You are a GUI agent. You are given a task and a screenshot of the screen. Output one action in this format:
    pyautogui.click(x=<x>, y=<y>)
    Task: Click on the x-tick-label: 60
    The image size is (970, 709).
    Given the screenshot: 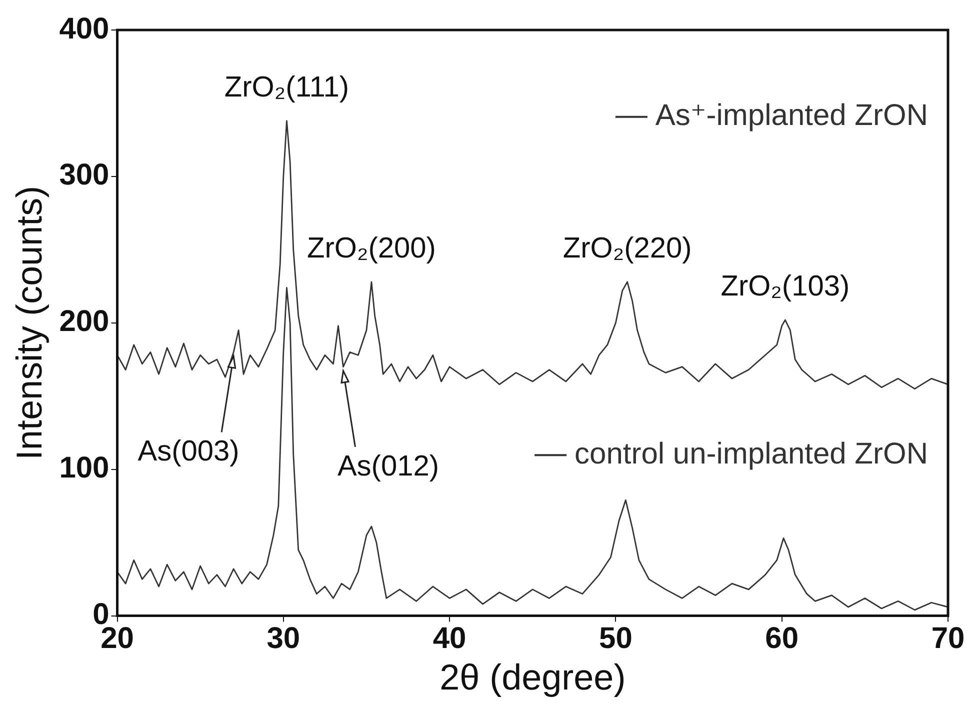 What is the action you would take?
    pyautogui.click(x=782, y=639)
    